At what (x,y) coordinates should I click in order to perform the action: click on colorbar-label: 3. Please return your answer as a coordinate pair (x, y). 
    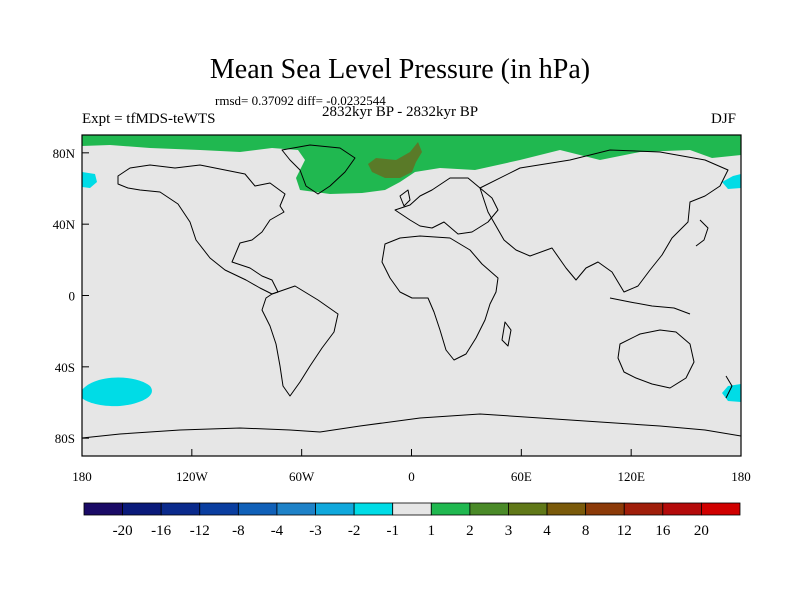
    Looking at the image, I should click on (509, 531).